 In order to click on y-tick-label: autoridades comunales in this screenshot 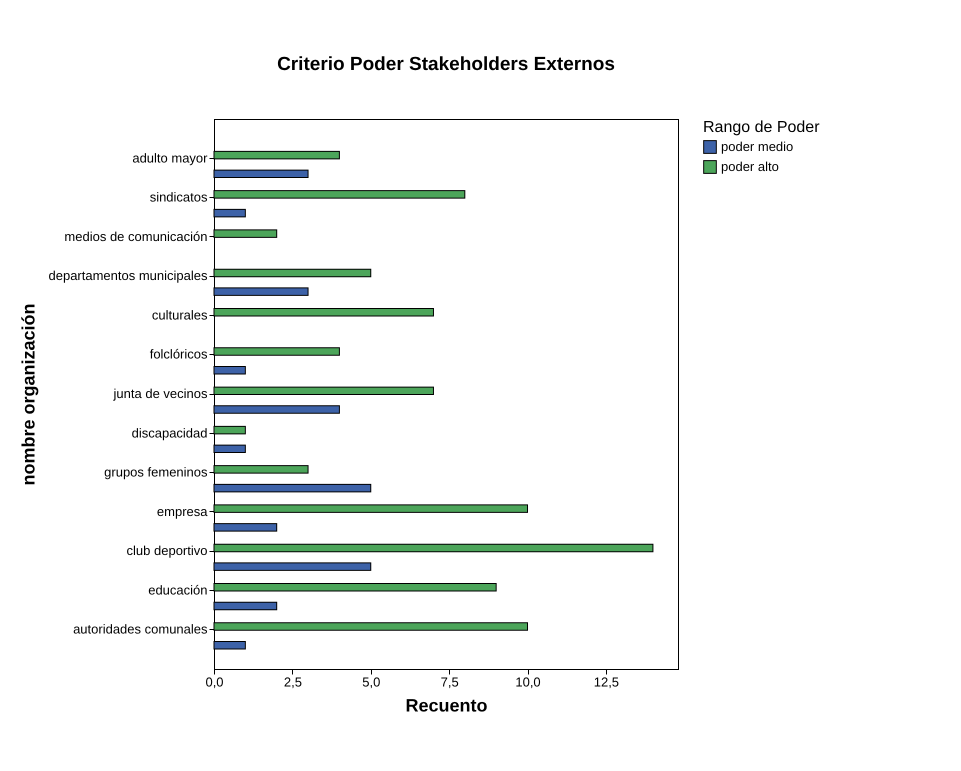, I will do `click(140, 629)`.